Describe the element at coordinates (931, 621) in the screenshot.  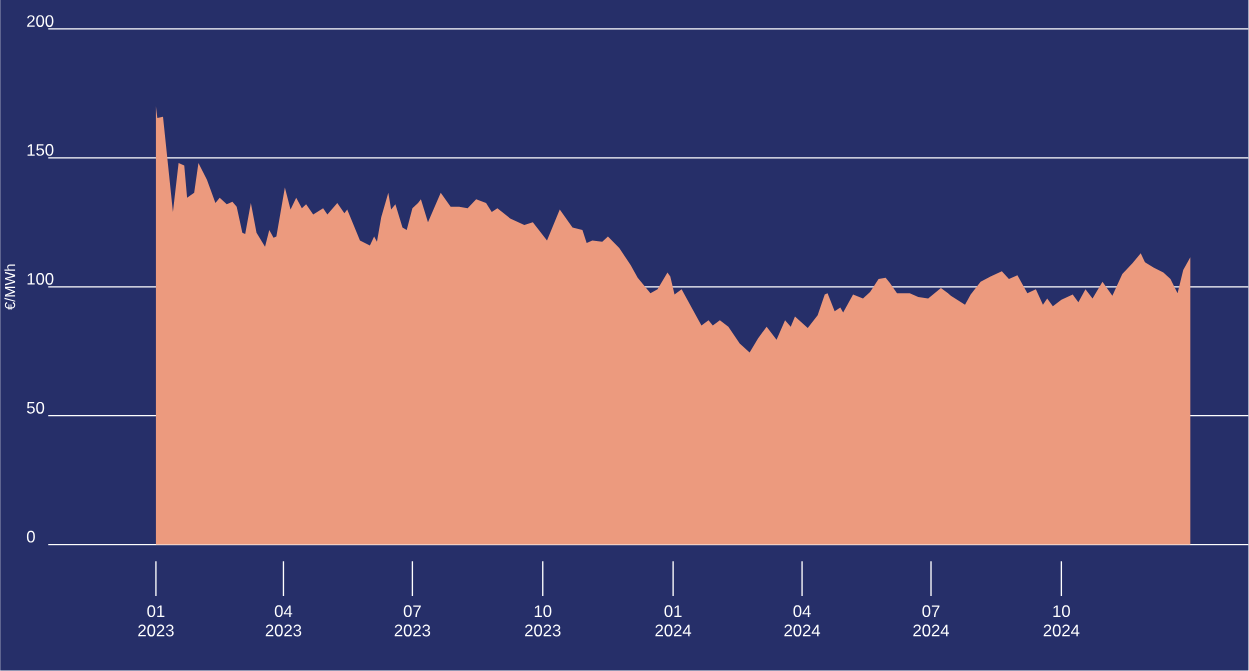
I see `x-tick-label: 07 2024` at that location.